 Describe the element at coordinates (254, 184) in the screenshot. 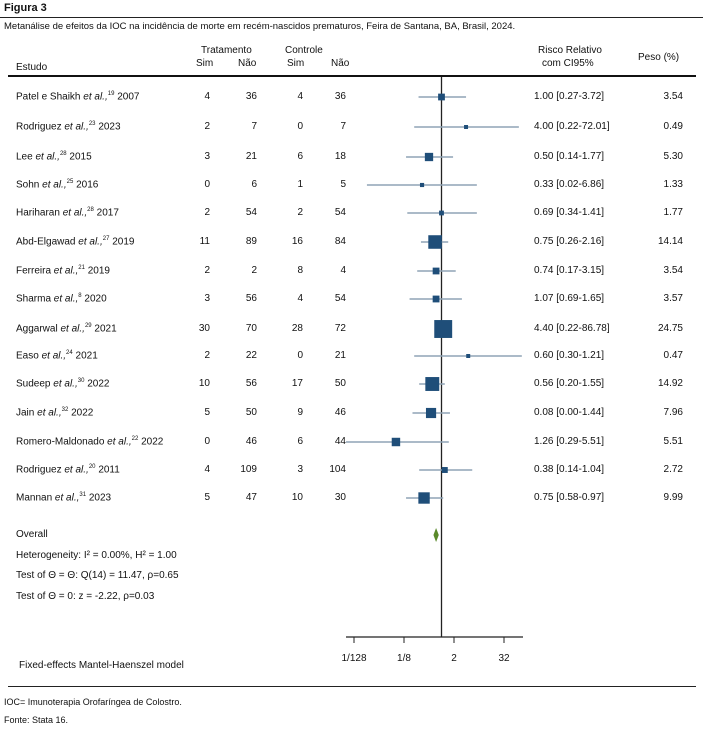

I see `treatment-no: 6` at that location.